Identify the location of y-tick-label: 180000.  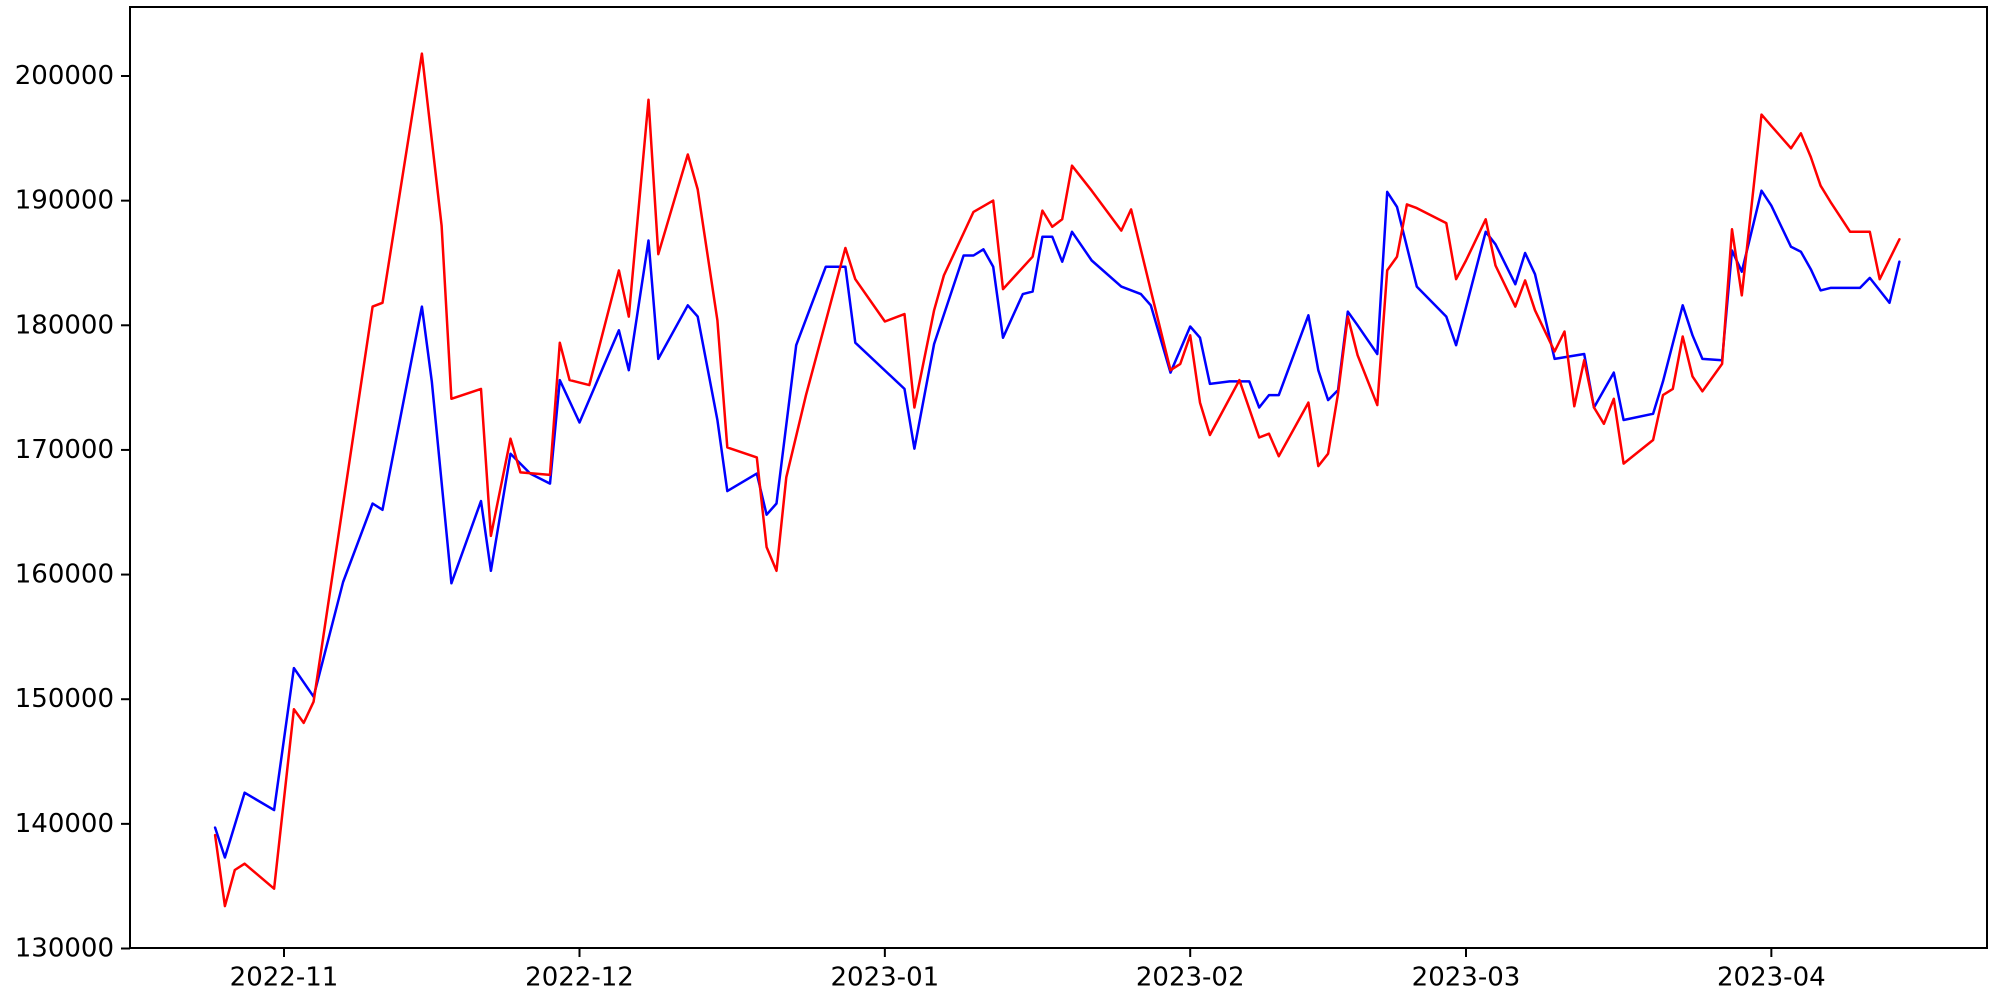
(64, 325).